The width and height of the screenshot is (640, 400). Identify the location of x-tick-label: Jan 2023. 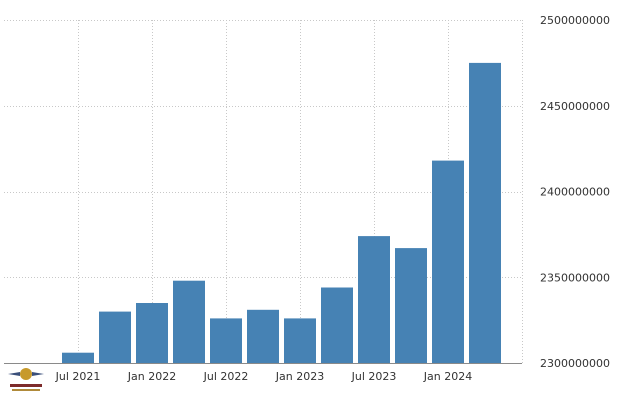
(299, 376).